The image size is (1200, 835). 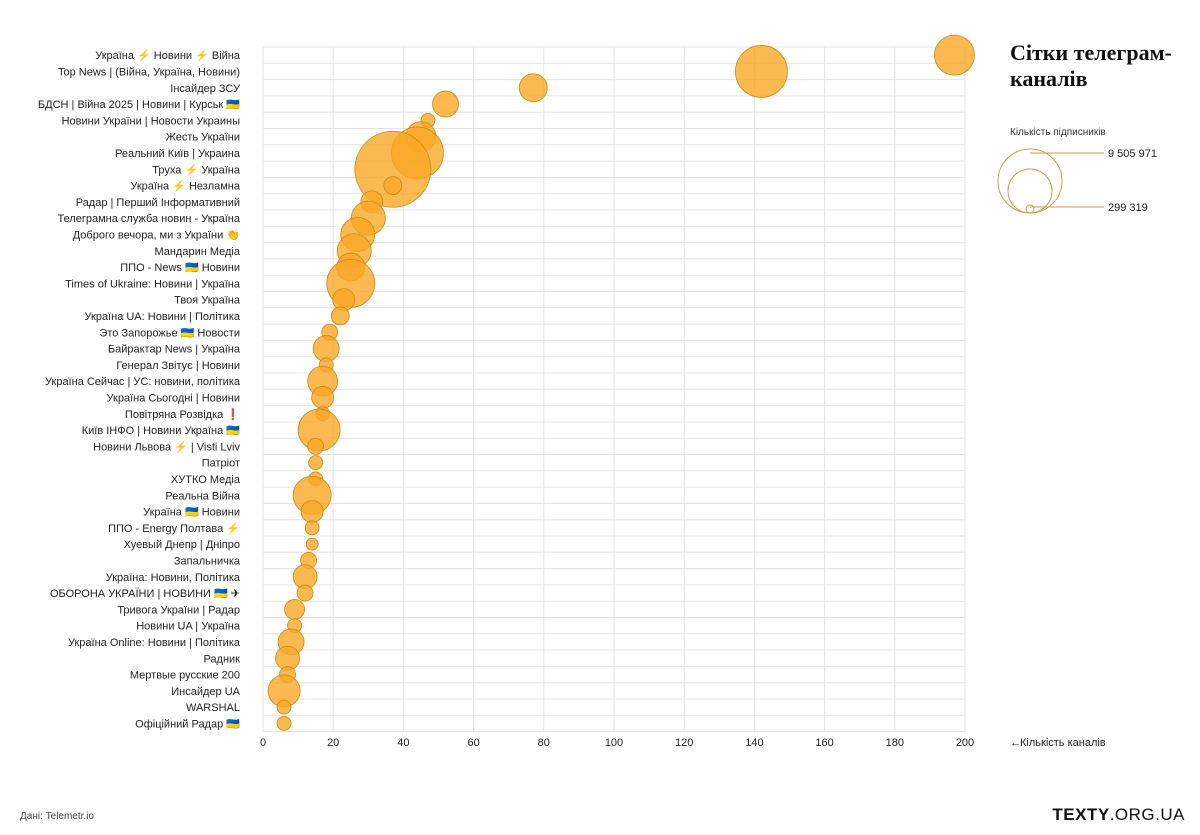 I want to click on x-axis-title: ← Кількість каналів, so click(x=1058, y=743).